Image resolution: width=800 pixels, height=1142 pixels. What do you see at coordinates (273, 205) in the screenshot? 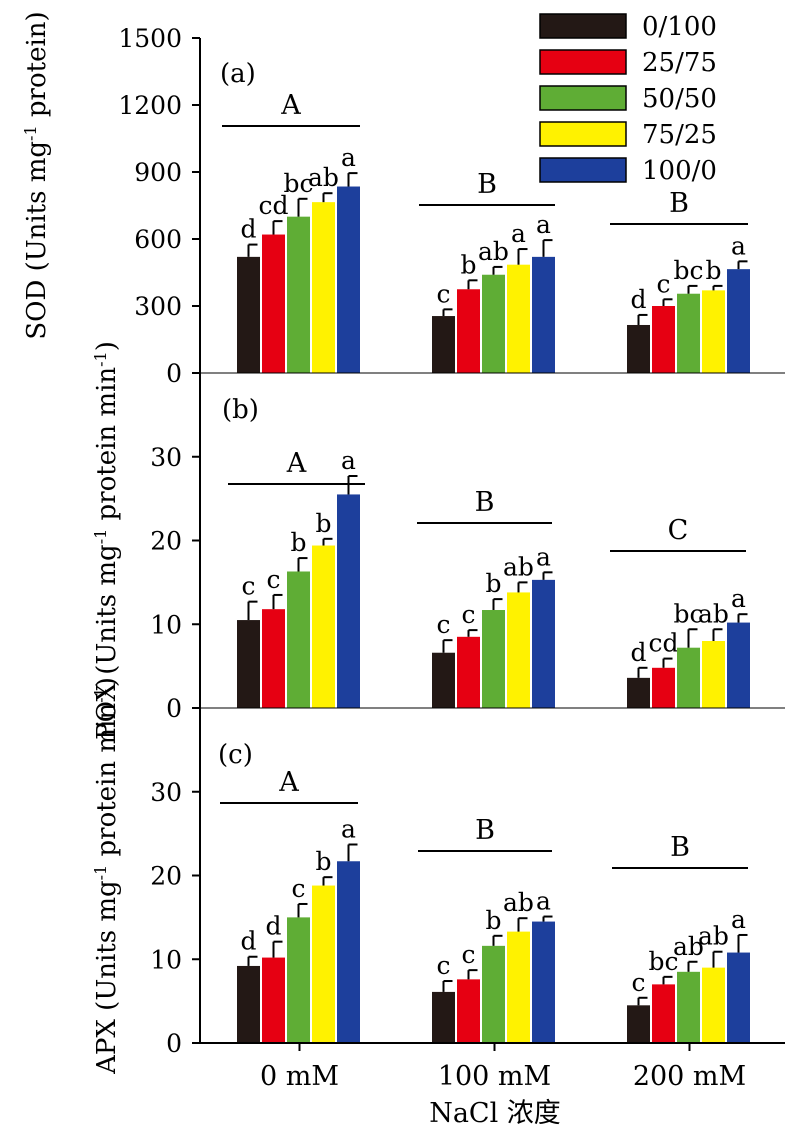
I see `significance-letter: cd` at bounding box center [273, 205].